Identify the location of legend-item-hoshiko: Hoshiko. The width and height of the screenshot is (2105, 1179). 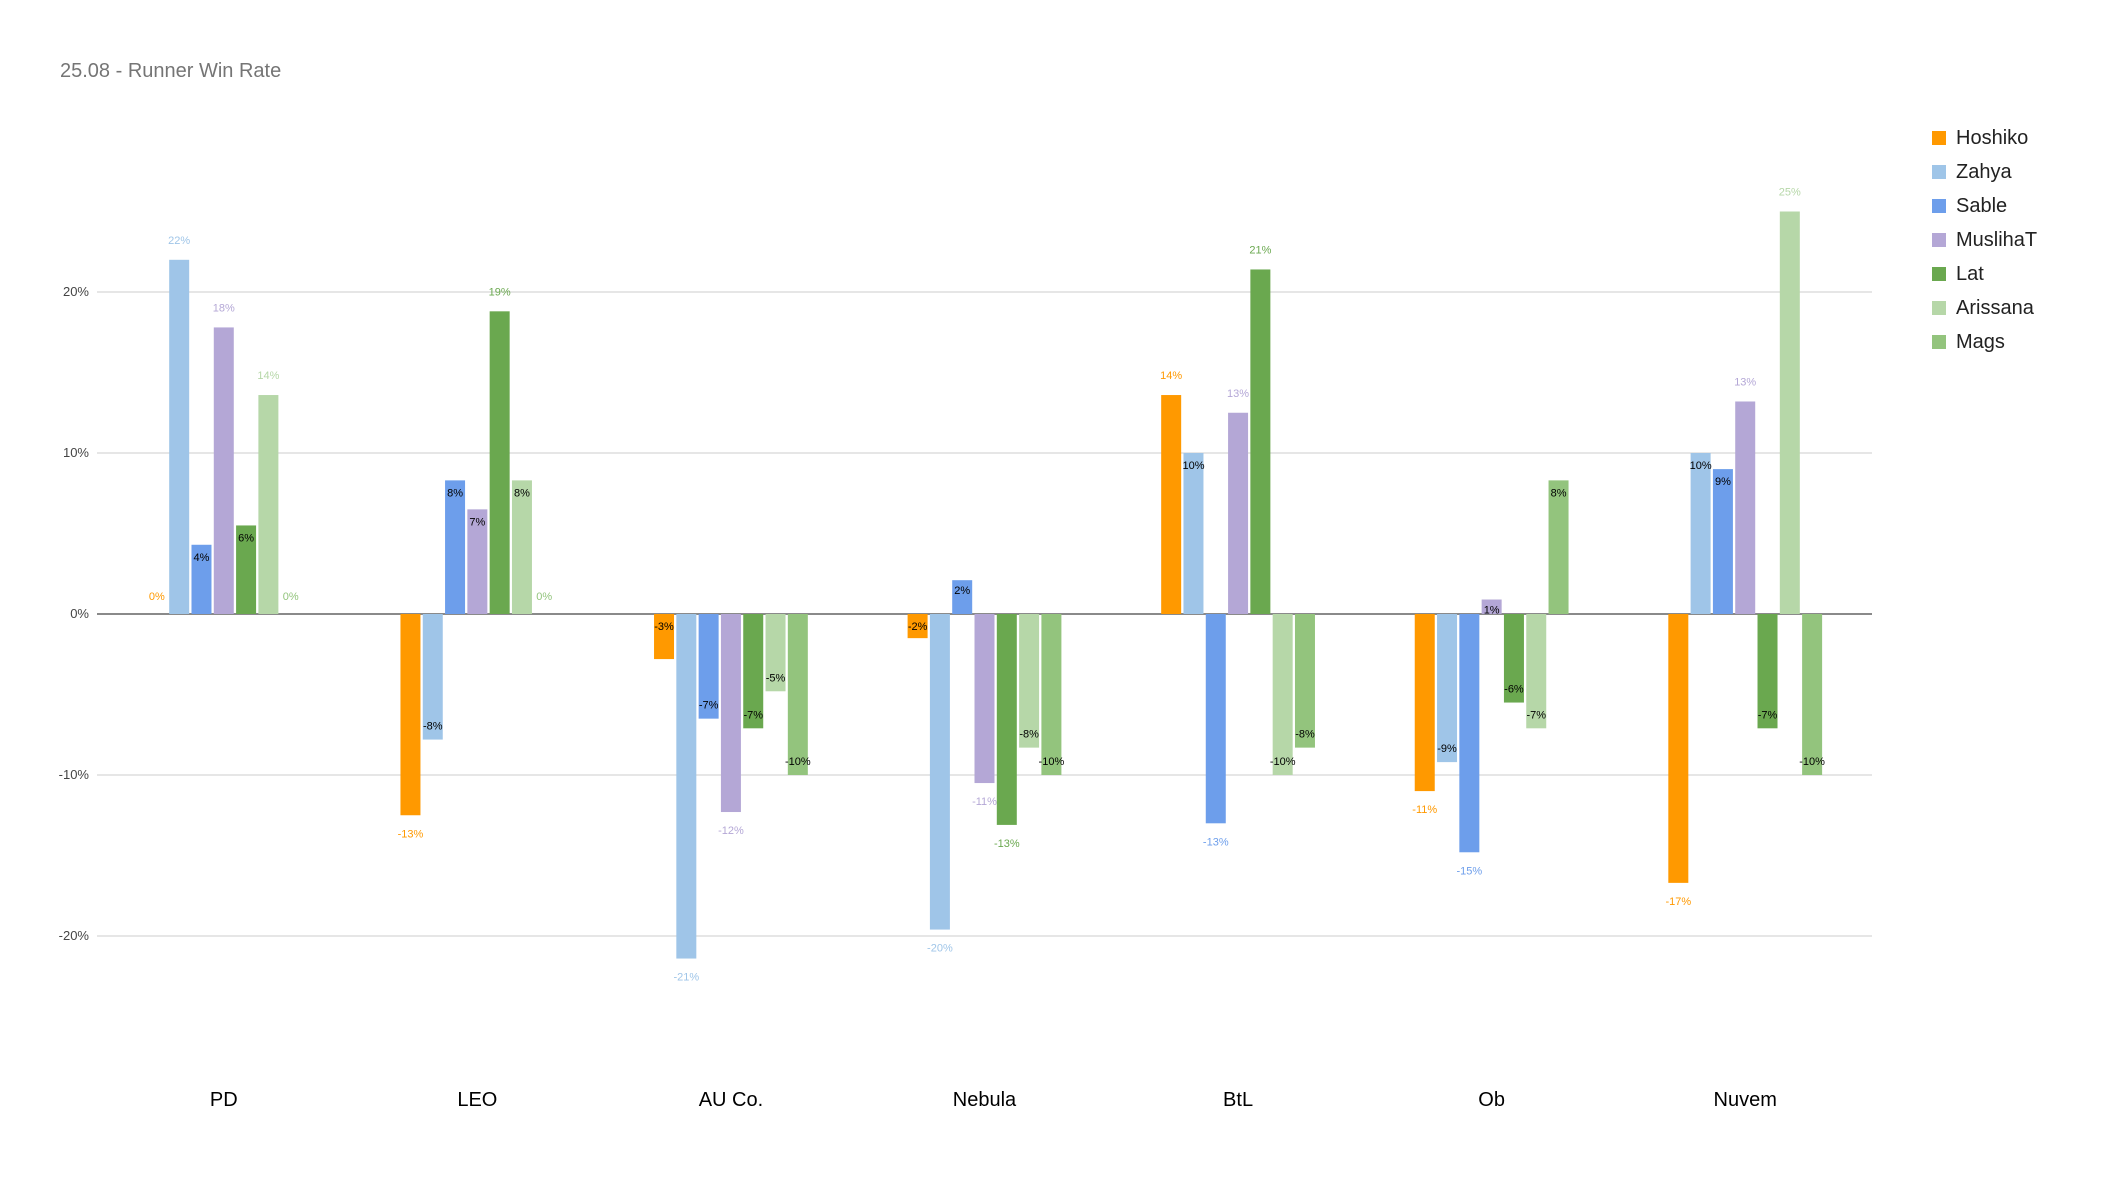
(1984, 138).